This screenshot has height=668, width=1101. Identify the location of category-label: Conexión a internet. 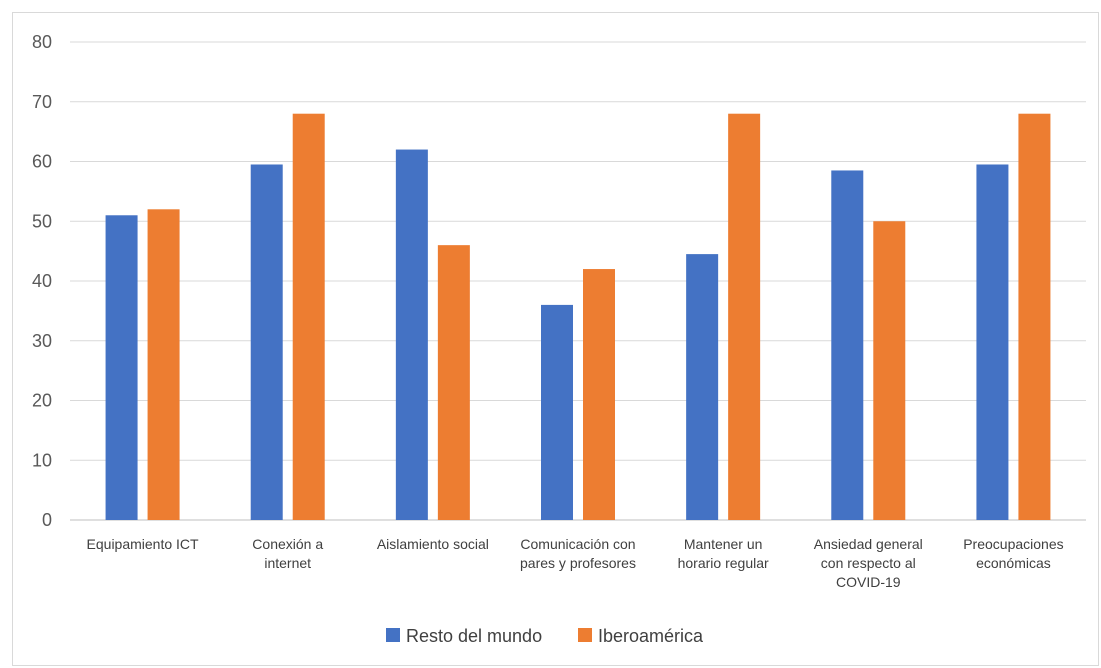
(287, 553).